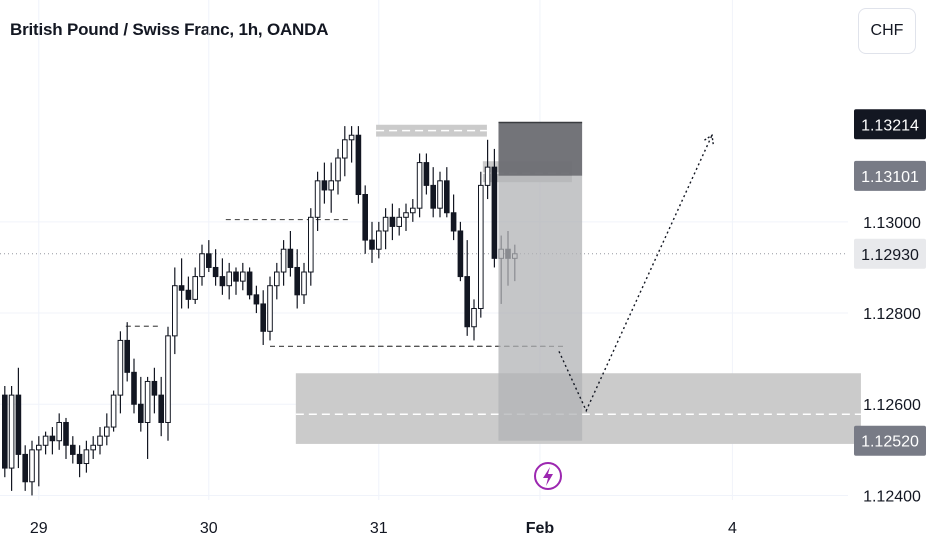 The height and width of the screenshot is (550, 932). I want to click on stop-loss-area, so click(540, 149).